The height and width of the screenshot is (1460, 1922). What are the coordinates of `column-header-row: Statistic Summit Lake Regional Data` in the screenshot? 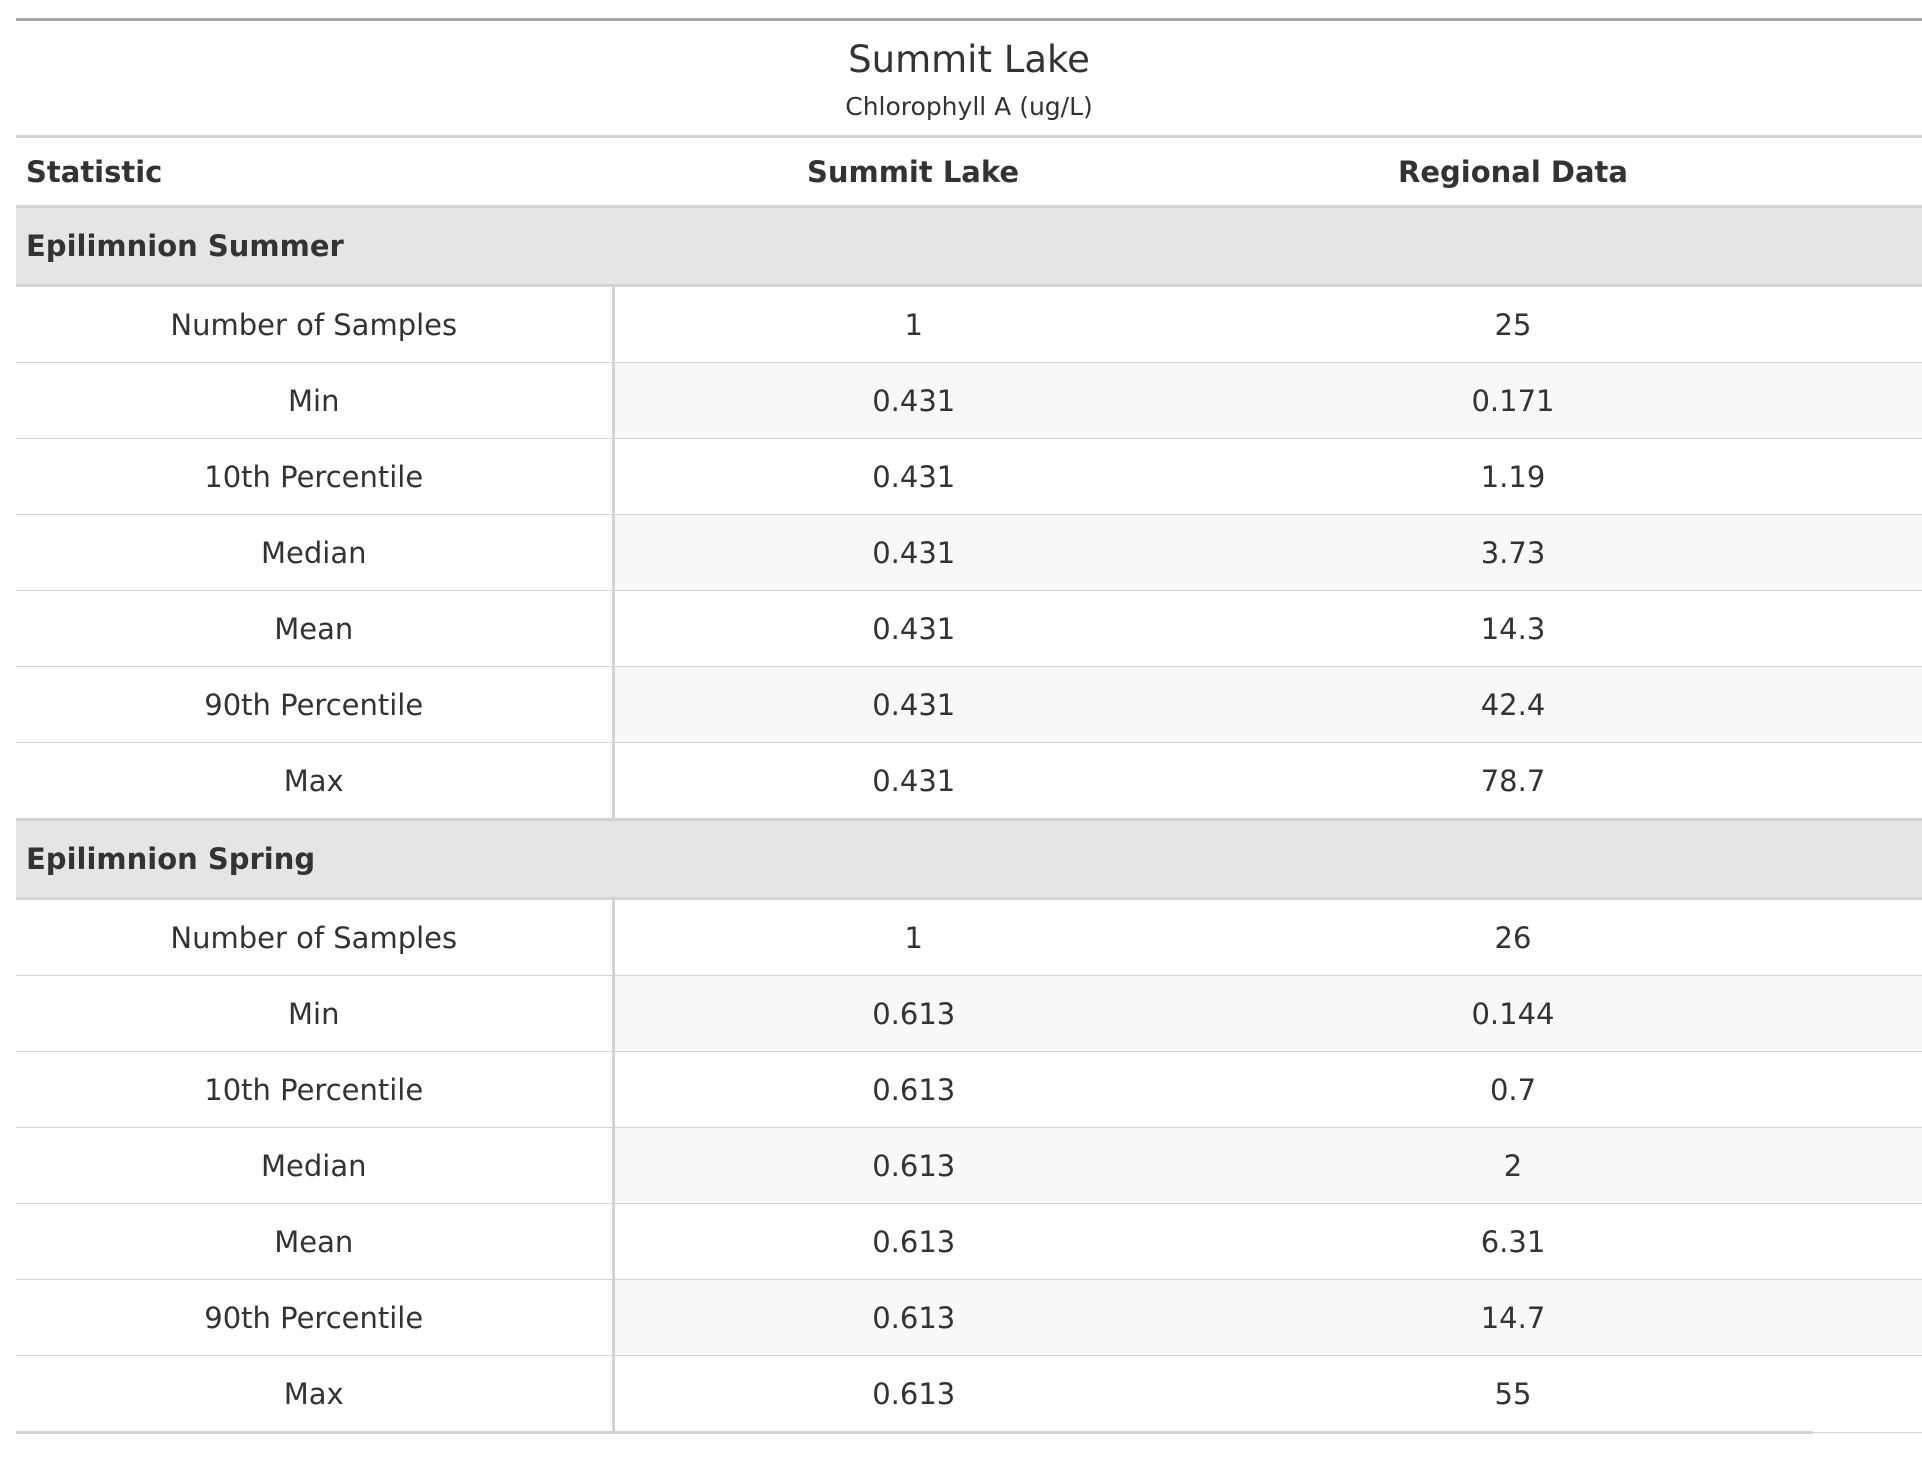 It's located at (969, 172).